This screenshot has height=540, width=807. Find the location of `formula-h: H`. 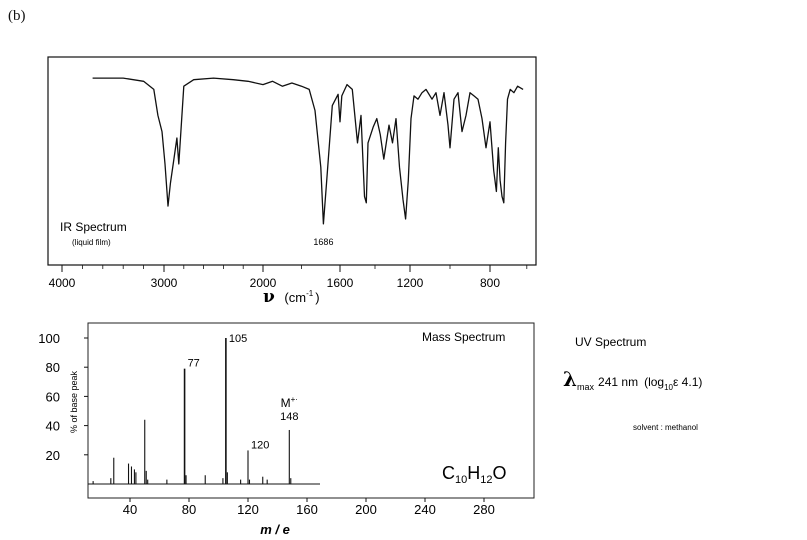

formula-h: H is located at coordinates (473, 473).